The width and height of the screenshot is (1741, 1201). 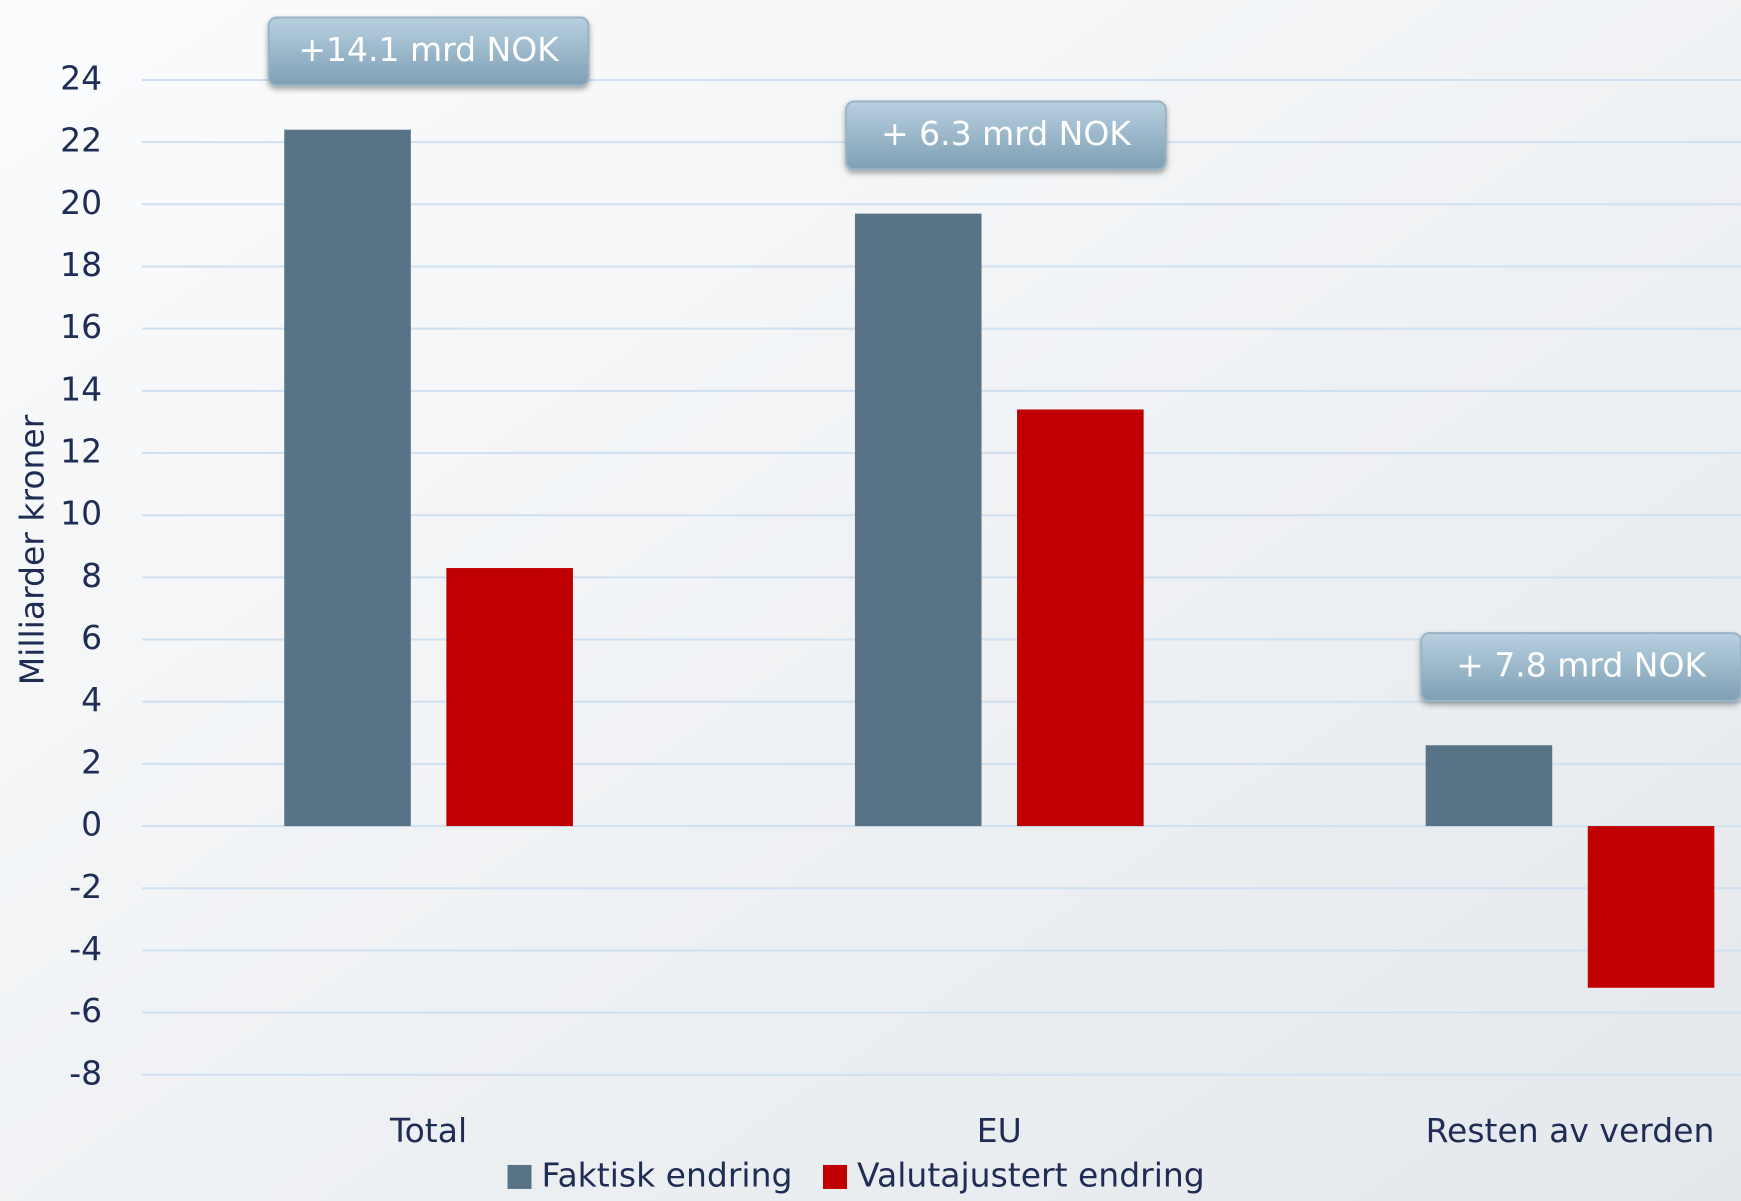 What do you see at coordinates (91, 761) in the screenshot?
I see `y-tick-label: 2` at bounding box center [91, 761].